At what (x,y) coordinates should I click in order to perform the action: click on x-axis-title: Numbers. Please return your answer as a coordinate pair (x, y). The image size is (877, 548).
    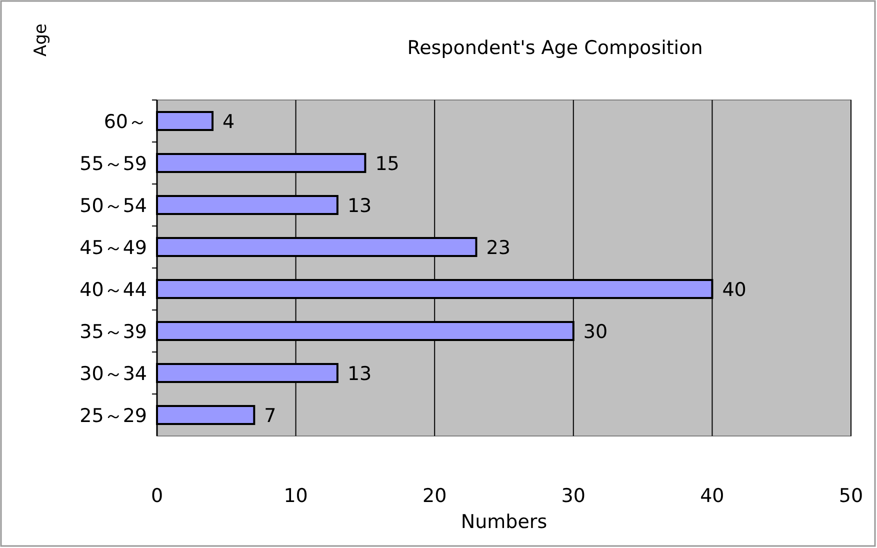
    Looking at the image, I should click on (504, 522).